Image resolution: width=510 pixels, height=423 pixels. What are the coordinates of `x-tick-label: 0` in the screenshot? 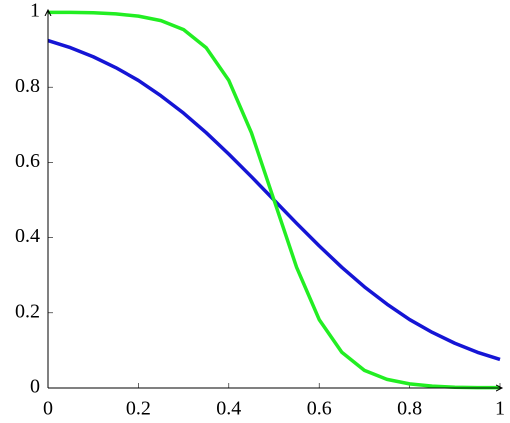 It's located at (48, 409).